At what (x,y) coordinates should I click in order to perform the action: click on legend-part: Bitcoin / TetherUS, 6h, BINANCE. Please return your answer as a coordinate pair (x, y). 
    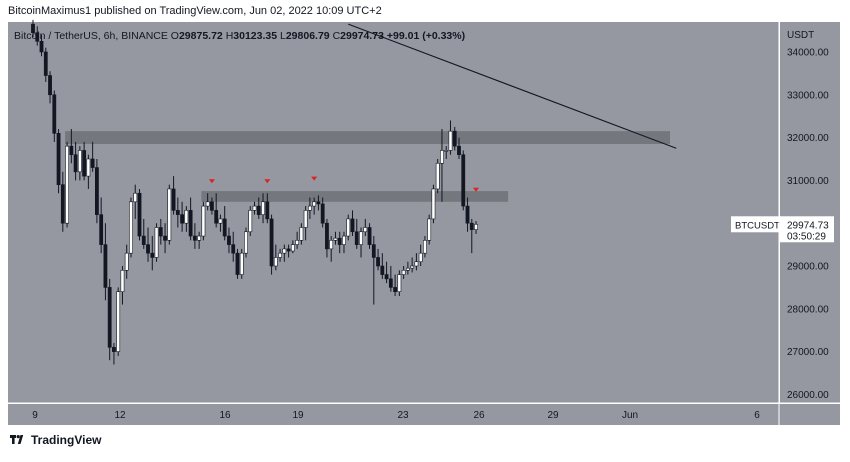
    Looking at the image, I should click on (92, 36).